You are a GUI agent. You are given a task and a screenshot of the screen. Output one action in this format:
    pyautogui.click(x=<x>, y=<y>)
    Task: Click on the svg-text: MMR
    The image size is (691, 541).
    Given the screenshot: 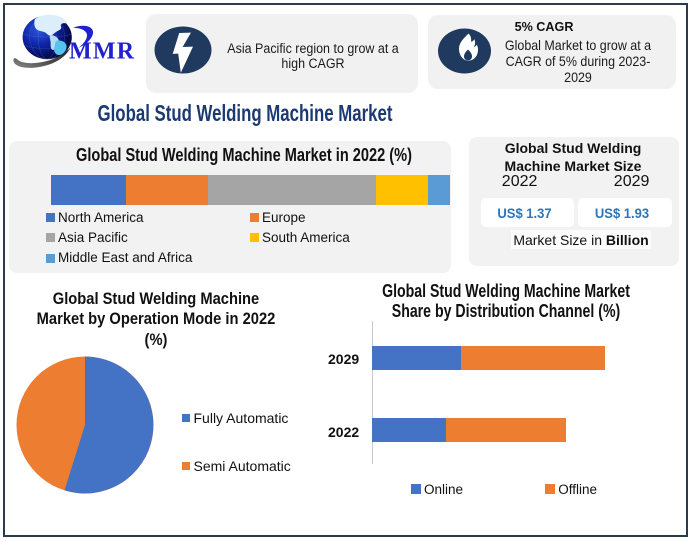 What is the action you would take?
    pyautogui.click(x=102, y=51)
    